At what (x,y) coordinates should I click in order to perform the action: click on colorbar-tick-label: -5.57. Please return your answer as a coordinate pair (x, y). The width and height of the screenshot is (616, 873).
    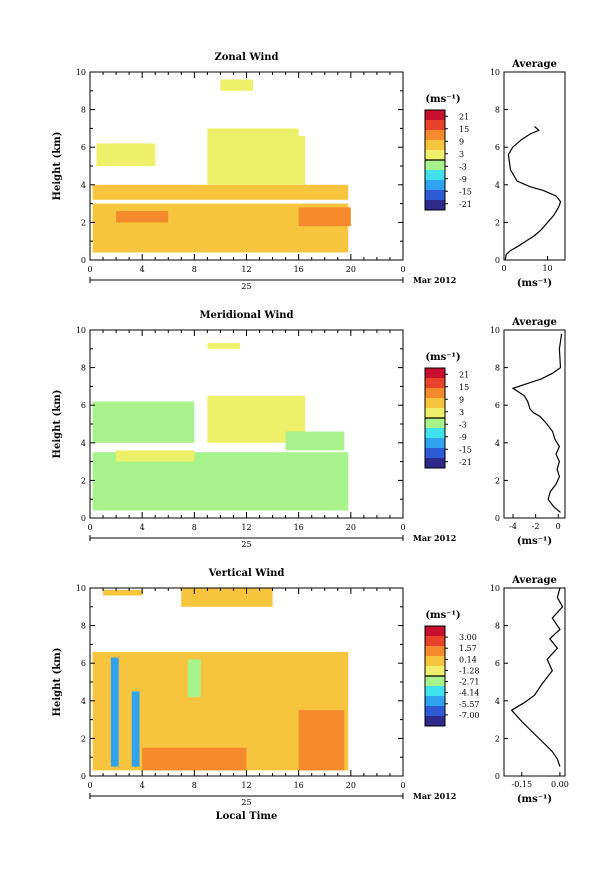
    Looking at the image, I should click on (469, 704).